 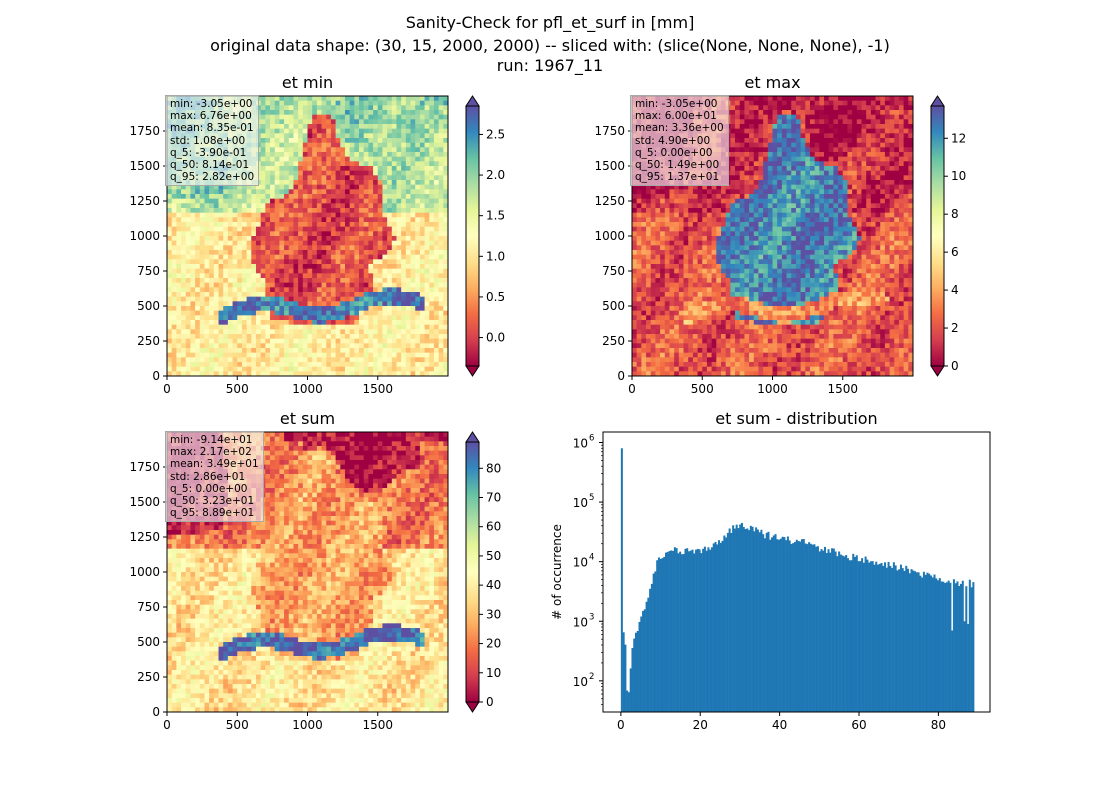 I want to click on axes-frame, so click(x=796, y=572).